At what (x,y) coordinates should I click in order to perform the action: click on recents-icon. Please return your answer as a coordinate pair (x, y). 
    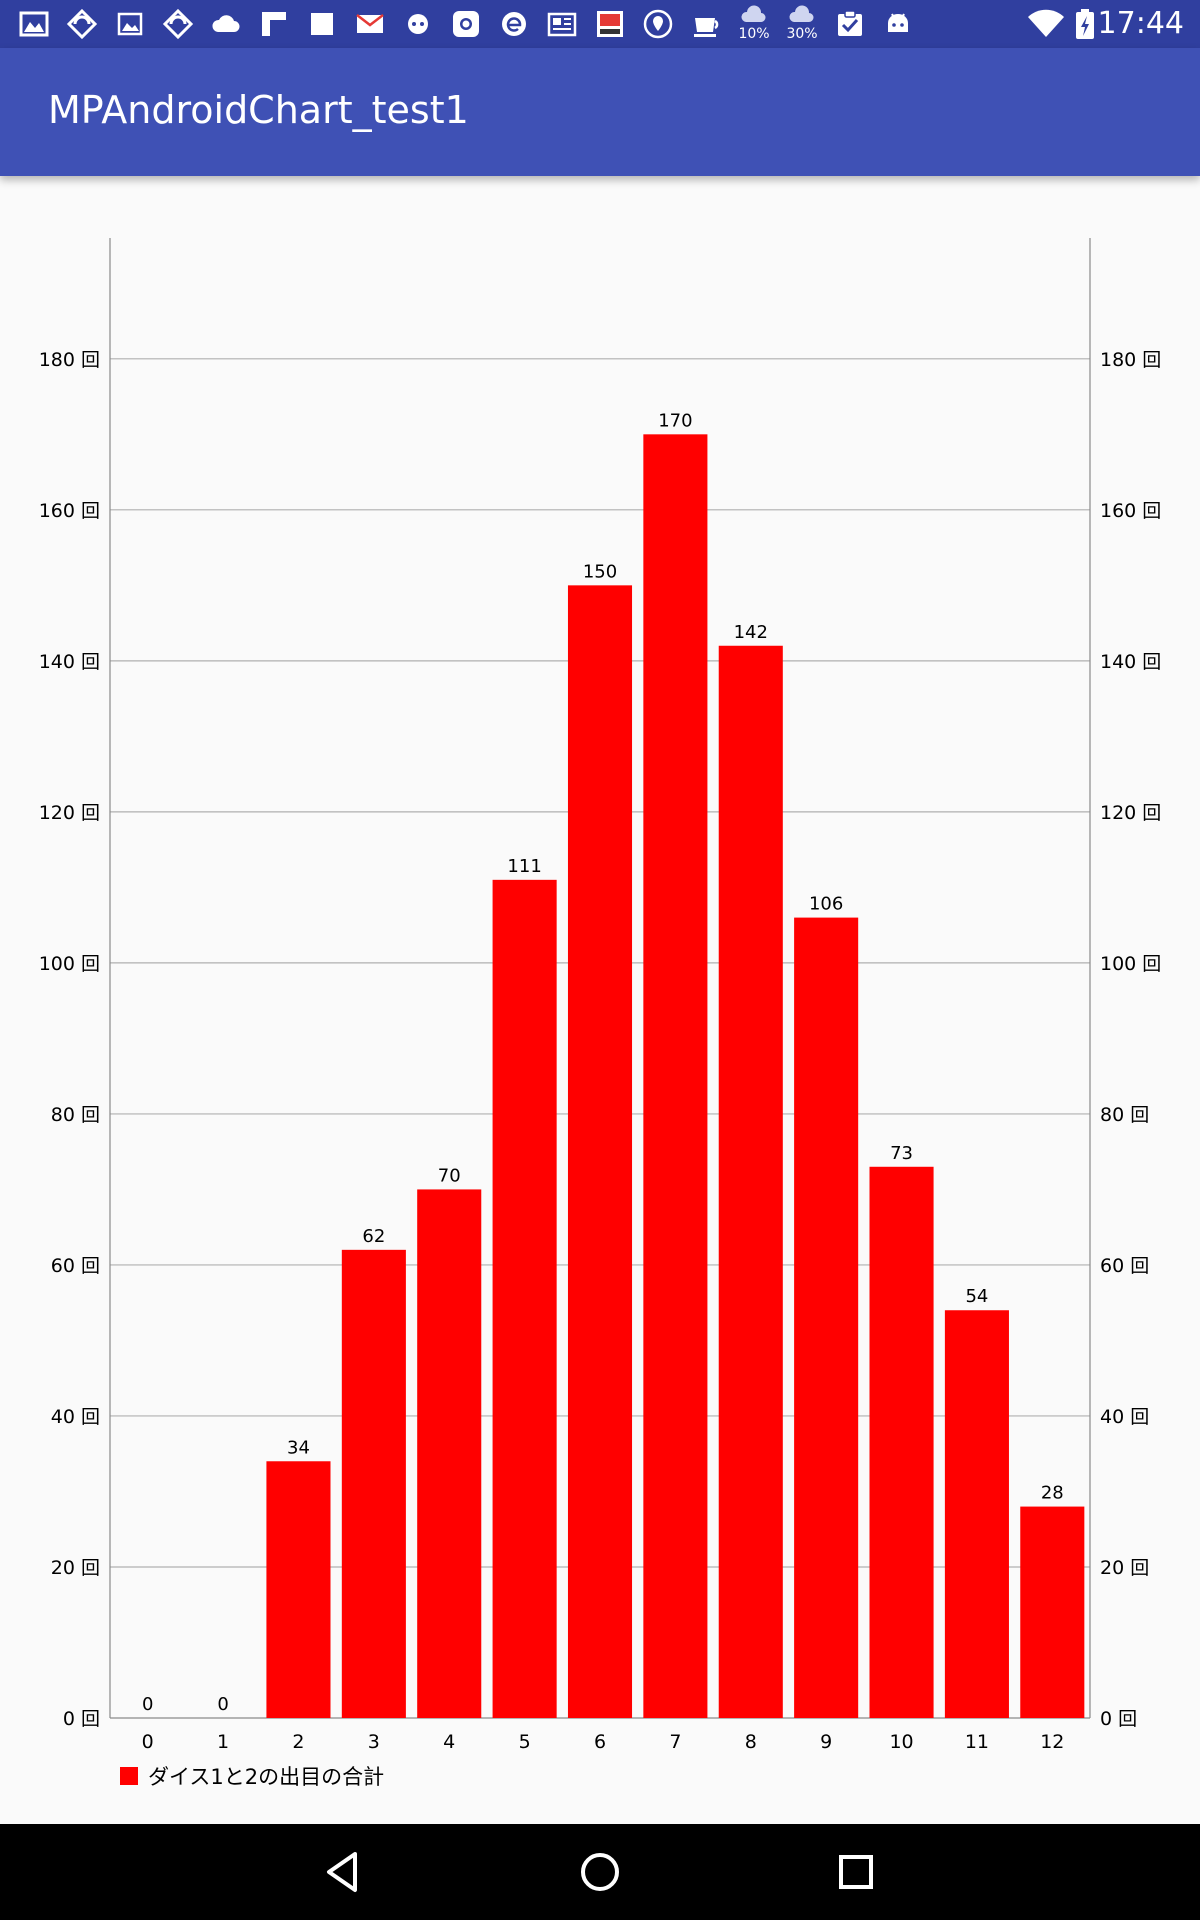
    Looking at the image, I should click on (856, 1872).